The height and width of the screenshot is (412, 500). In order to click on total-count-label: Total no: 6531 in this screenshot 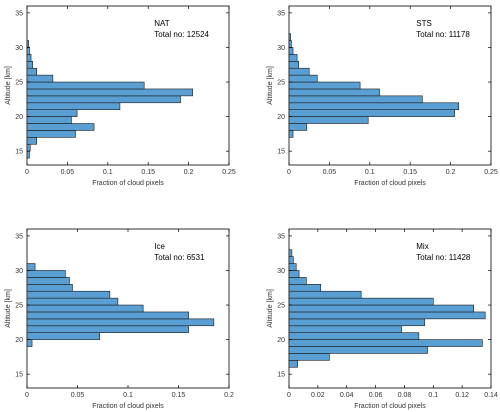, I will do `click(179, 257)`.